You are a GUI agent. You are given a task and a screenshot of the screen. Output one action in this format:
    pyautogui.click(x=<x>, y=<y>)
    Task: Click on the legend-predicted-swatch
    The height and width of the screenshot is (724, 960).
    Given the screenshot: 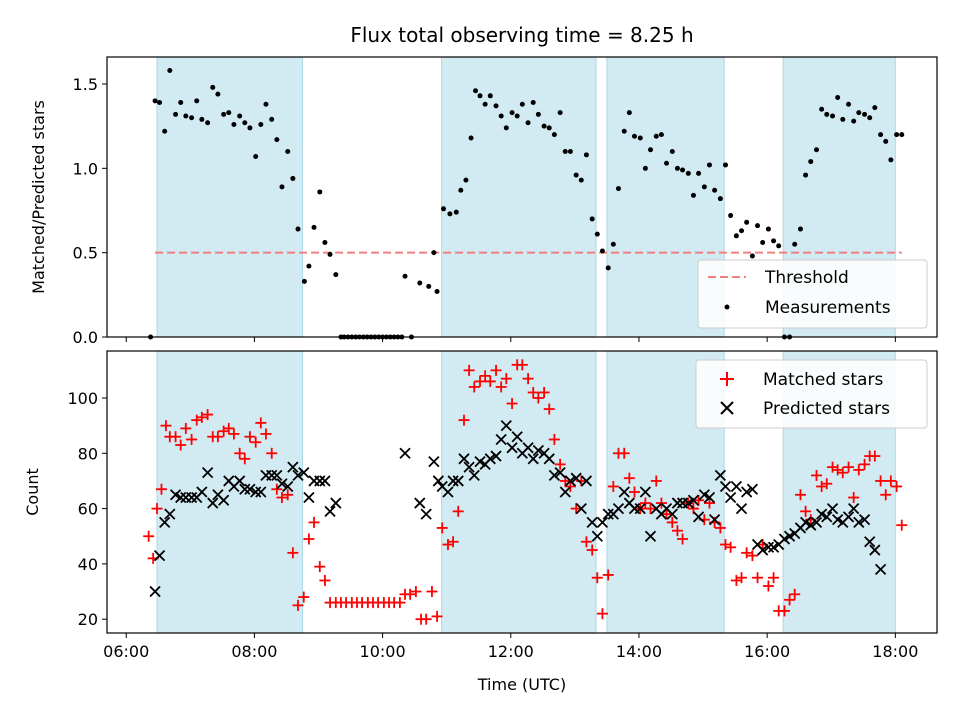 What is the action you would take?
    pyautogui.click(x=727, y=408)
    